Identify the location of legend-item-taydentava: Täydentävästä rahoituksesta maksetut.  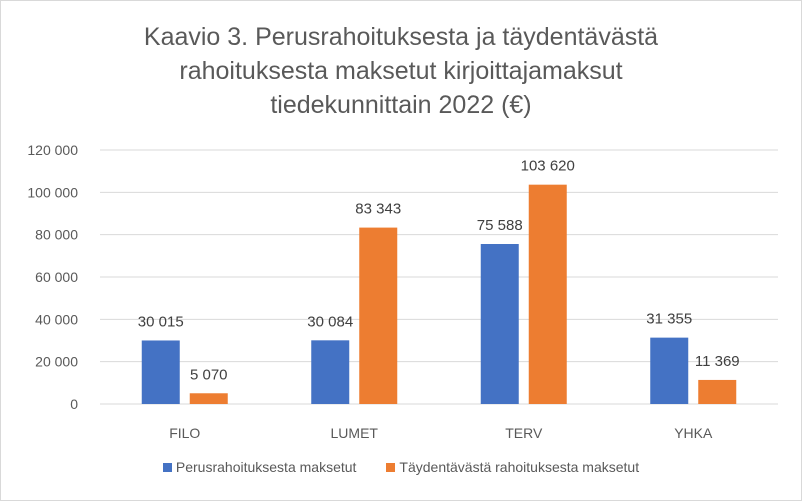
(512, 467).